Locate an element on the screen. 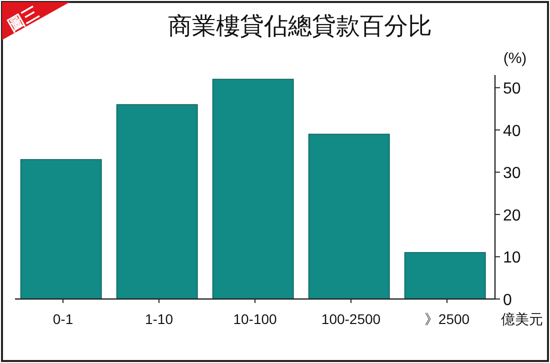 The width and height of the screenshot is (550, 363). x-tick-label: 》2500 is located at coordinates (447, 319).